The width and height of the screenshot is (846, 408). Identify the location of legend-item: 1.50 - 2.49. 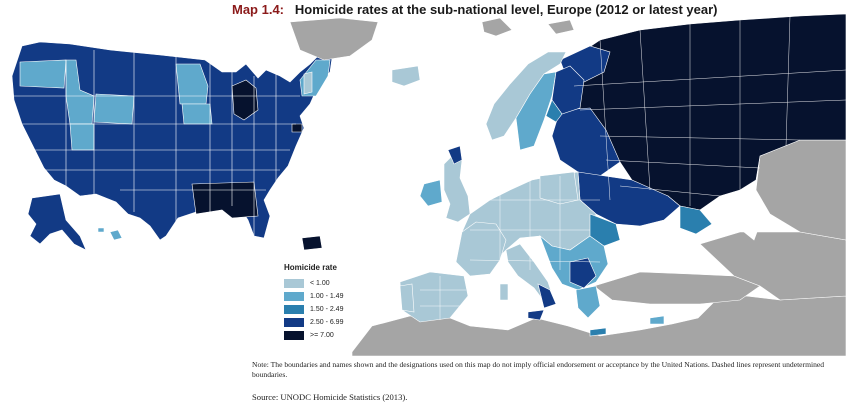
(313, 309).